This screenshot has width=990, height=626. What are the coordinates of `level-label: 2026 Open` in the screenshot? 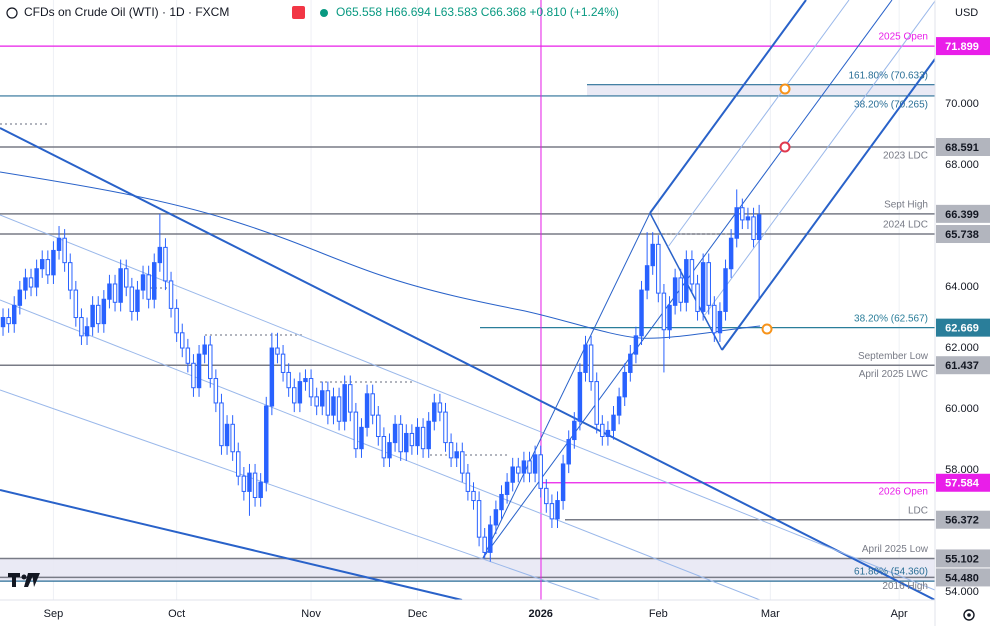 It's located at (904, 491).